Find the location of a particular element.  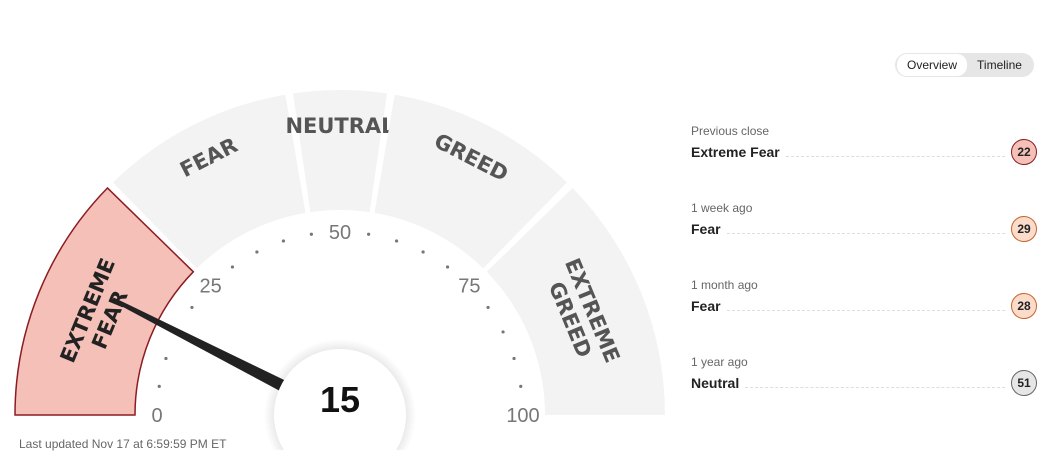

history-period: 1 year ago is located at coordinates (719, 362).